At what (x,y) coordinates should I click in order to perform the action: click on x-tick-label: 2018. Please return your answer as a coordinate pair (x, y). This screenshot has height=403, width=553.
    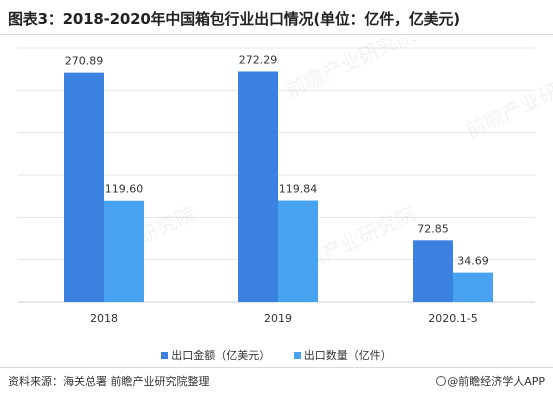
    Looking at the image, I should click on (104, 318).